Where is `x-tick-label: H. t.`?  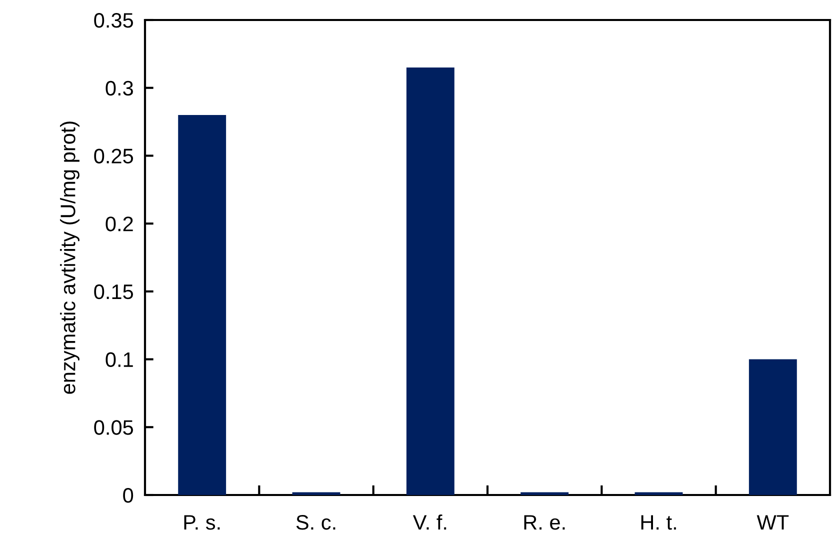 x-tick-label: H. t. is located at coordinates (658, 522).